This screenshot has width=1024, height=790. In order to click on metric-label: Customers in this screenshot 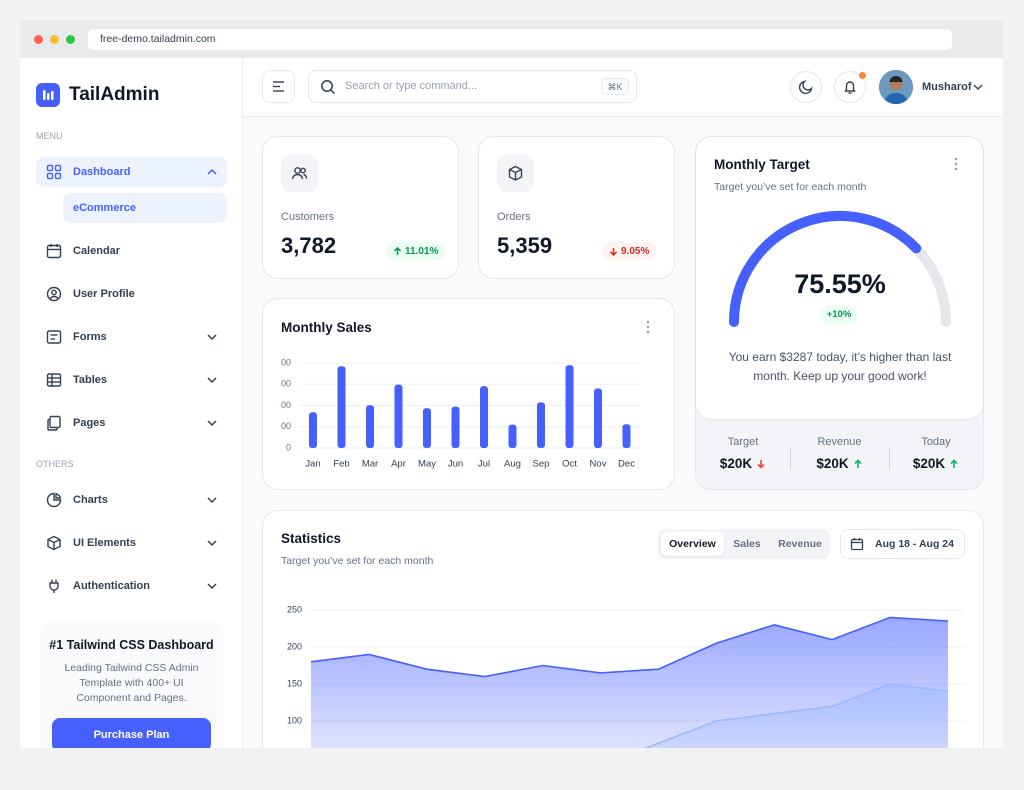, I will do `click(308, 217)`.